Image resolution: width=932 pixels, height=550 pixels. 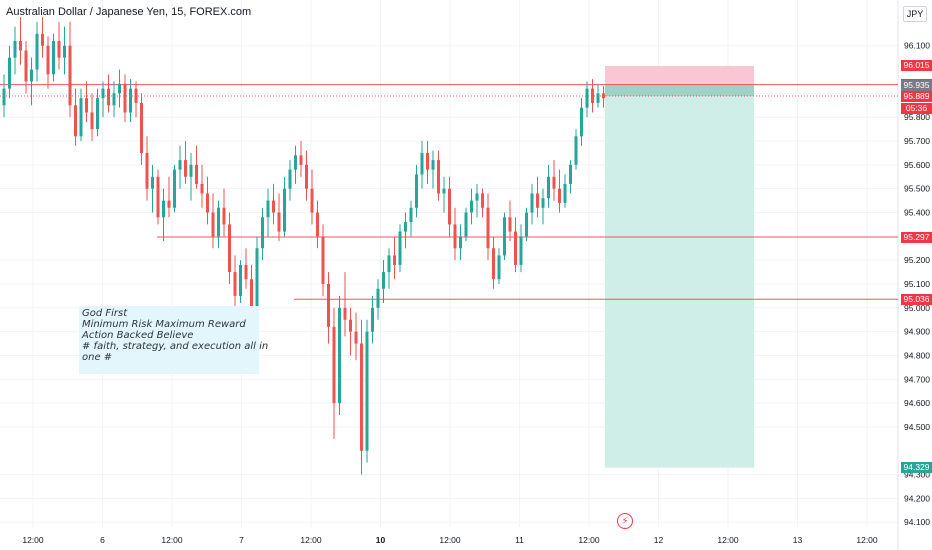 What do you see at coordinates (679, 75) in the screenshot?
I see `stop-zone` at bounding box center [679, 75].